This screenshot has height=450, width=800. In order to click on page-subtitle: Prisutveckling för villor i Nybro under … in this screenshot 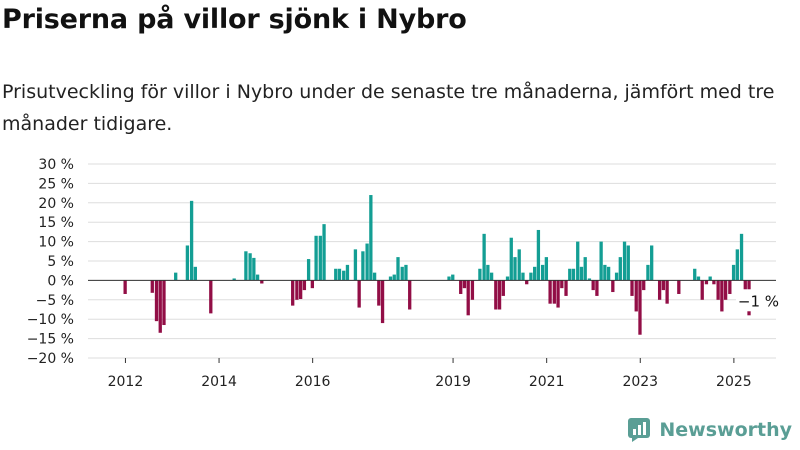, I will do `click(388, 108)`.